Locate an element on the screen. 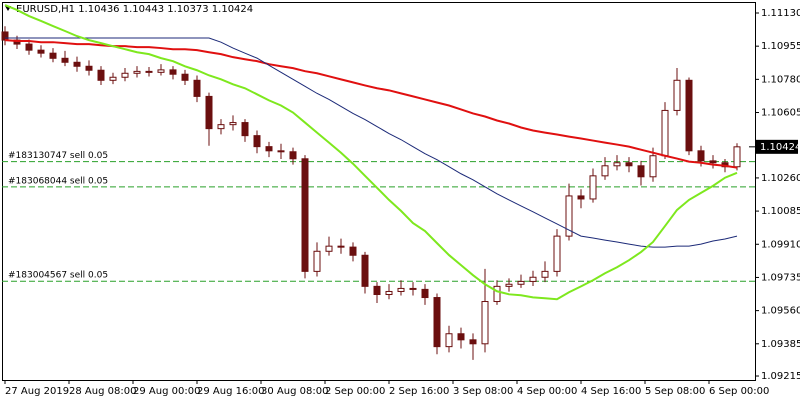 The width and height of the screenshot is (800, 400). y-tick-label: 1.10260 is located at coordinates (780, 178).